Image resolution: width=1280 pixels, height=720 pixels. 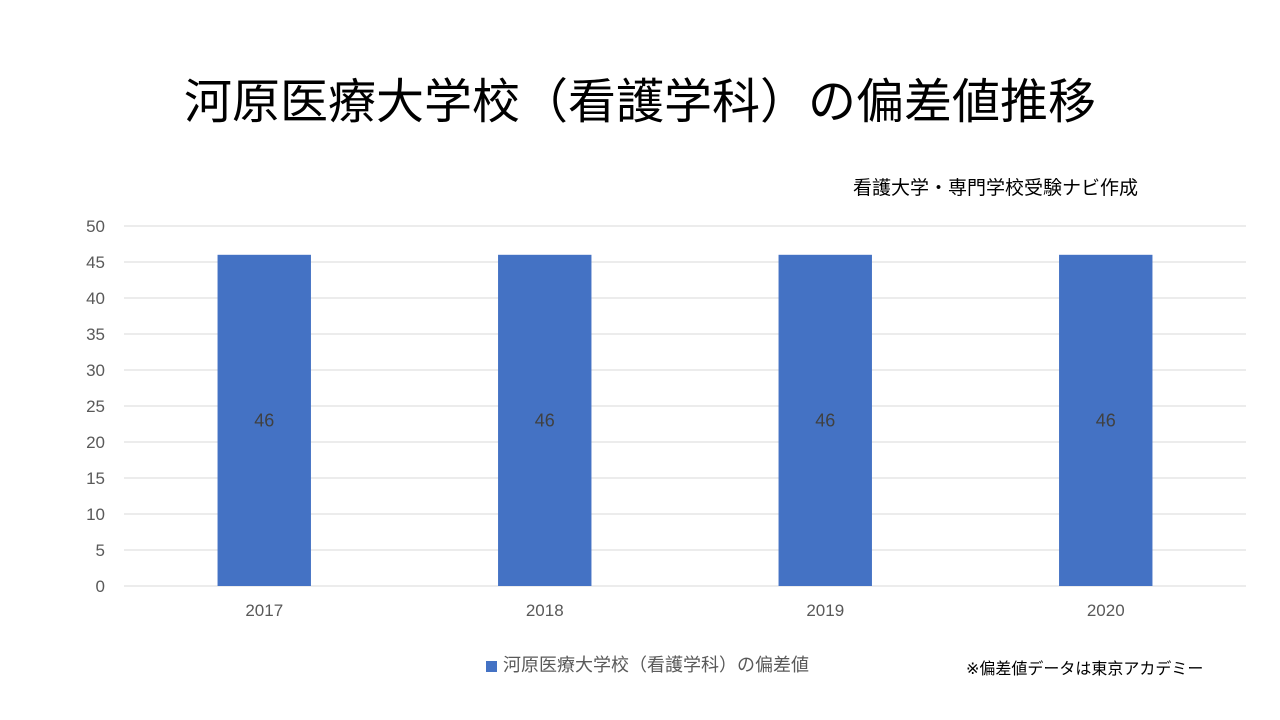 What do you see at coordinates (95, 226) in the screenshot?
I see `y-tick-label: 50` at bounding box center [95, 226].